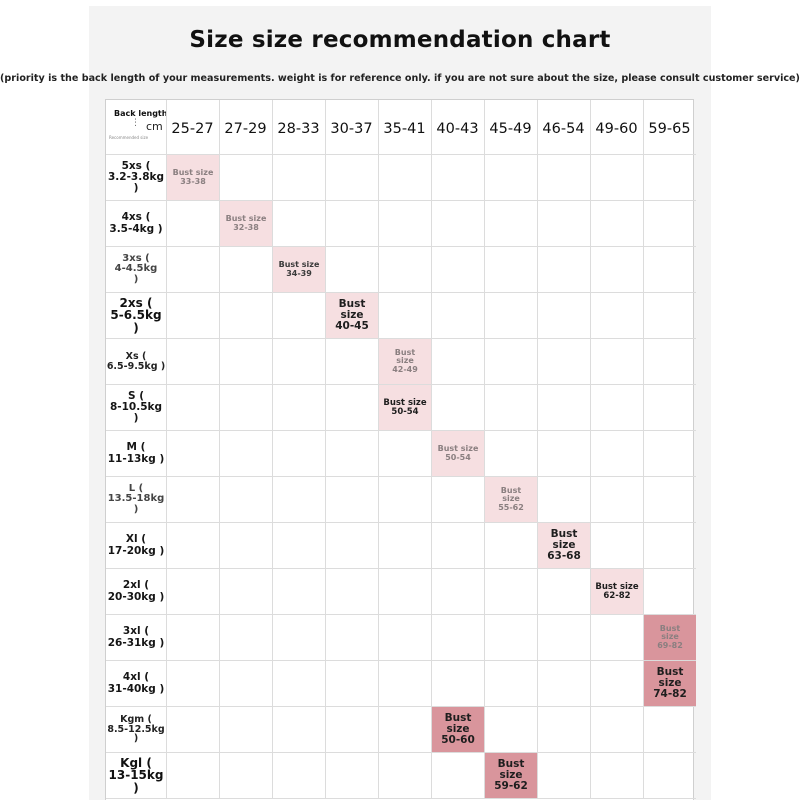  I want to click on row-header-text: 3xs (, so click(136, 258).